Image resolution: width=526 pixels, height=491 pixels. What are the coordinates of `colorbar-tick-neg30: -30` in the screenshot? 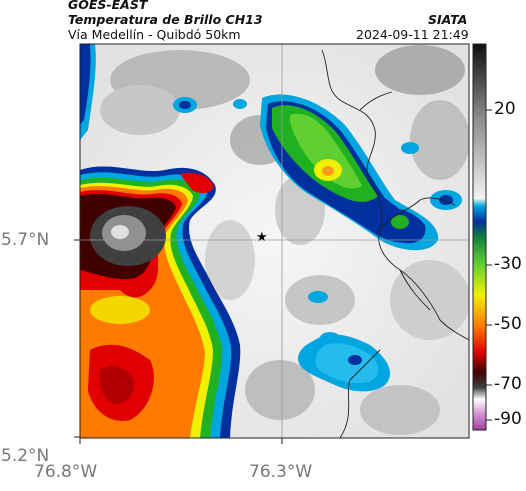 It's located at (508, 264).